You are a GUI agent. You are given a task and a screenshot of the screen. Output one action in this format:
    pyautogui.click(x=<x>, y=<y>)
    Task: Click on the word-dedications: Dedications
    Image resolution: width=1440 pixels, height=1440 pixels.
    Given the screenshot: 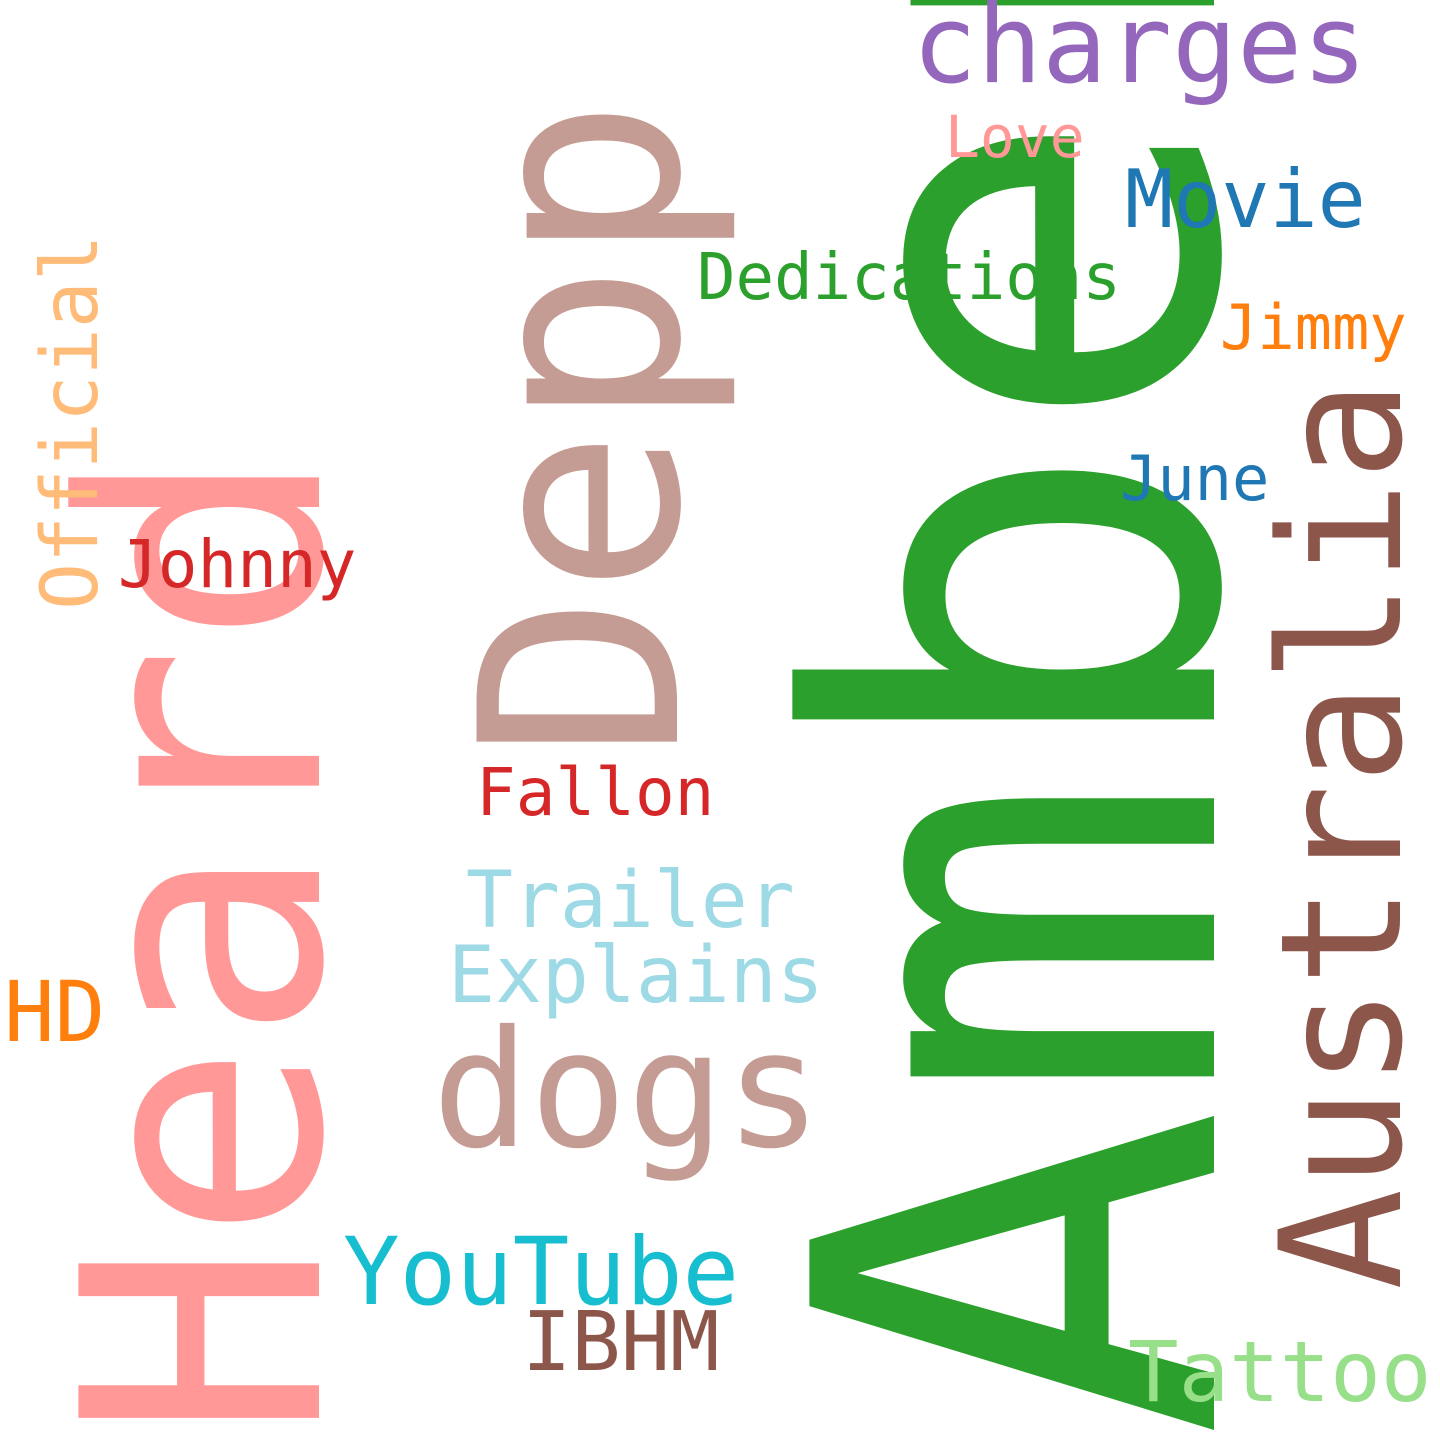 What is the action you would take?
    pyautogui.click(x=909, y=278)
    